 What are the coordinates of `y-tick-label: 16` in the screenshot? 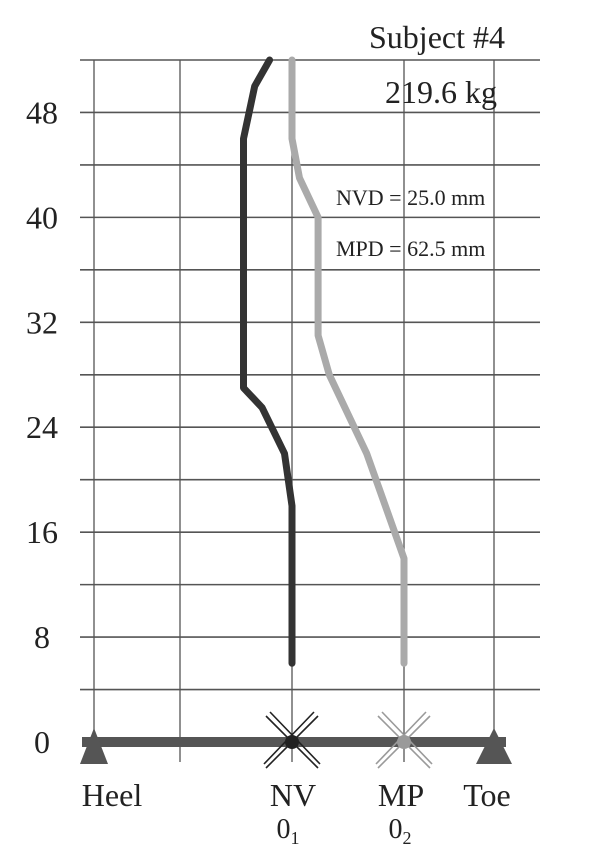 It's located at (42, 532).